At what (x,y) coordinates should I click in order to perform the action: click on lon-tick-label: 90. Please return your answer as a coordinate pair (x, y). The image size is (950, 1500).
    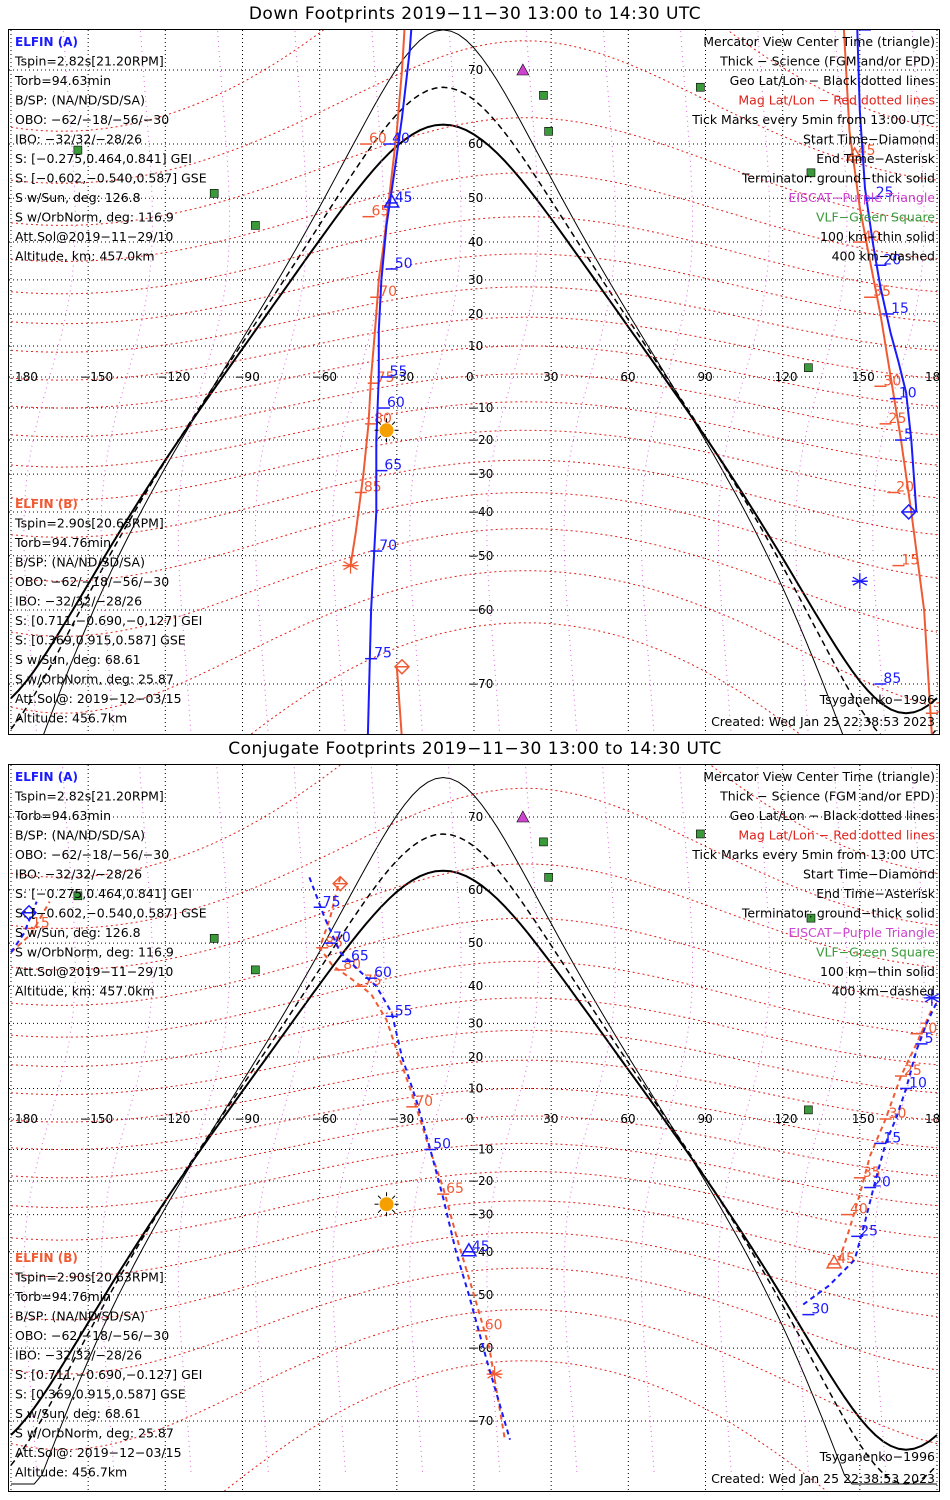
    Looking at the image, I should click on (705, 1119).